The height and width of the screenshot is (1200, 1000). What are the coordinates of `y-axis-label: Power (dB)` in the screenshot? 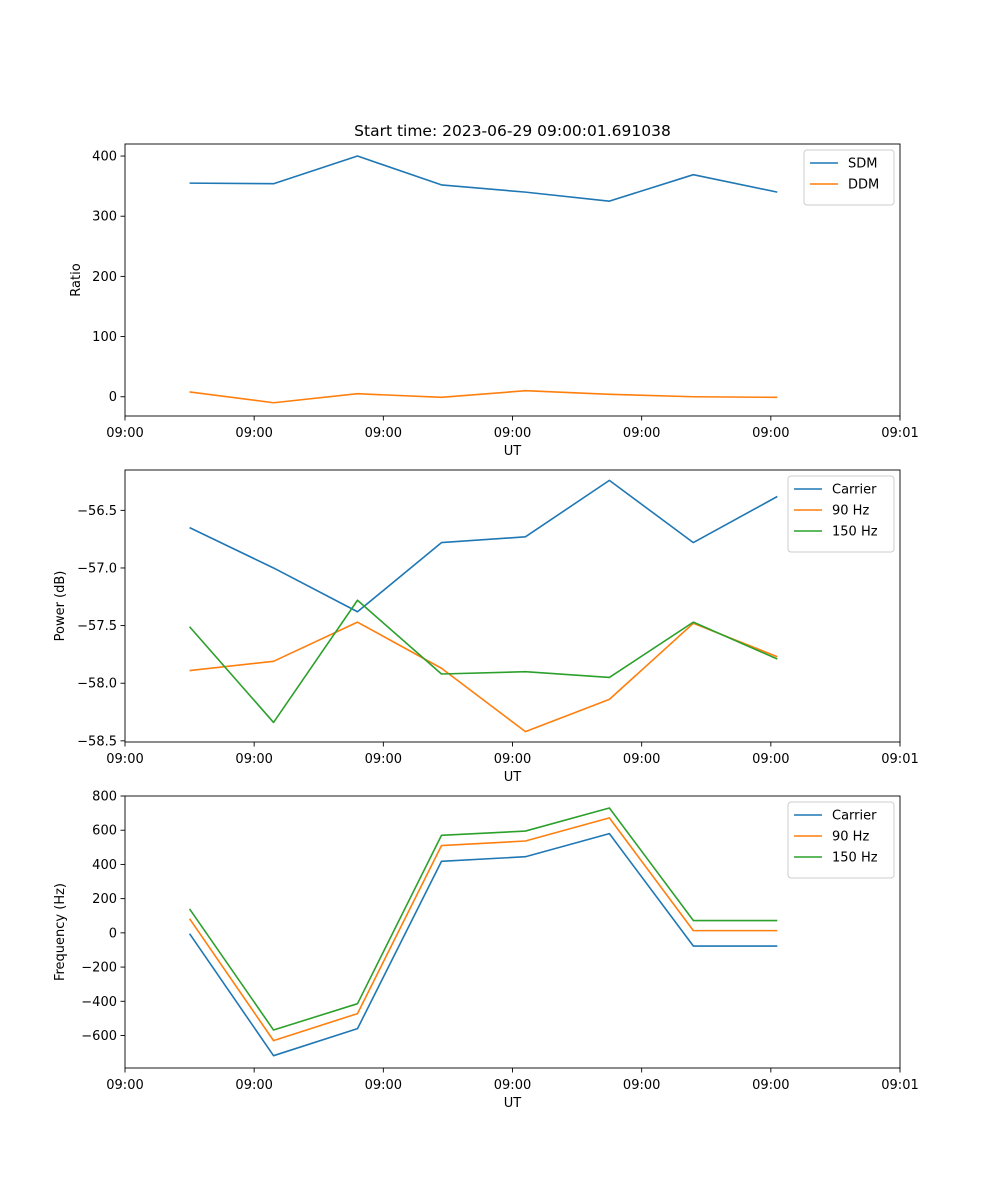 It's located at (60, 606).